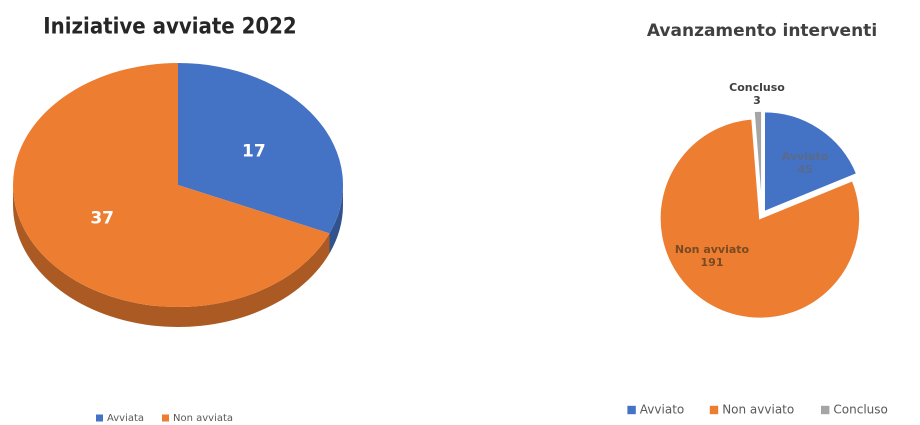 This screenshot has width=920, height=425. Describe the element at coordinates (712, 262) in the screenshot. I see `value-label: 191` at that location.